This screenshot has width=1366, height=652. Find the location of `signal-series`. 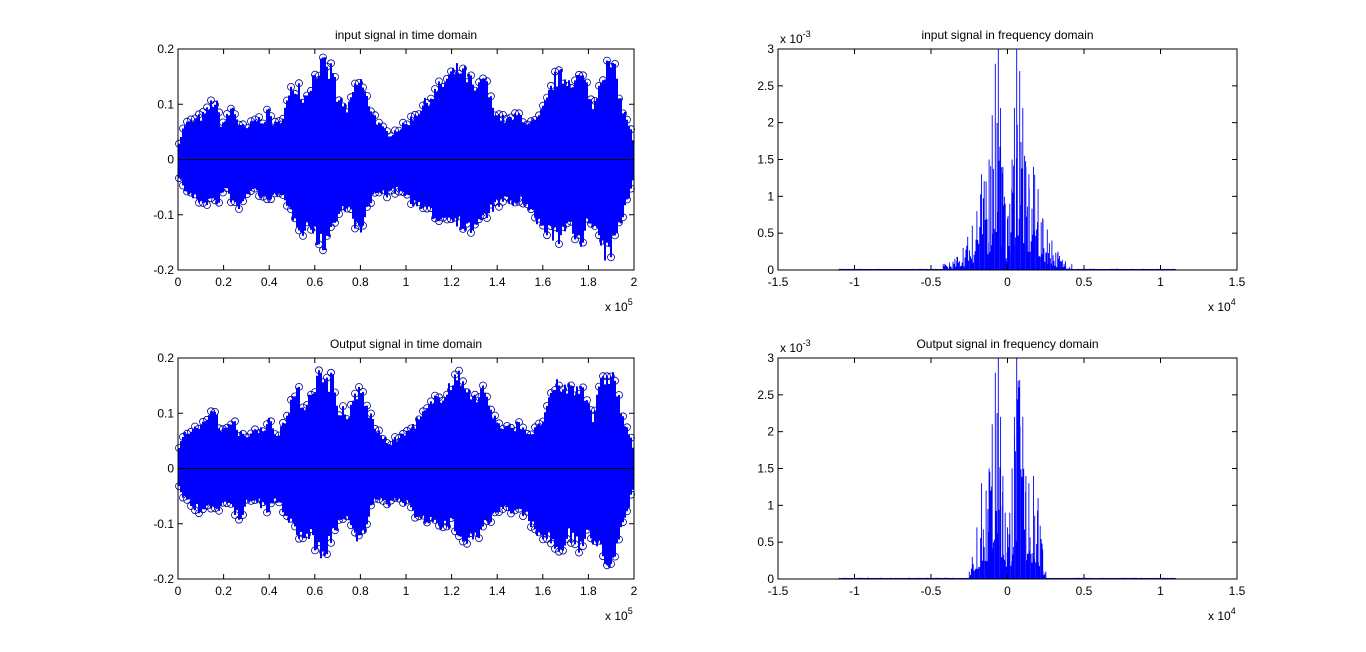

signal-series is located at coordinates (406, 159).